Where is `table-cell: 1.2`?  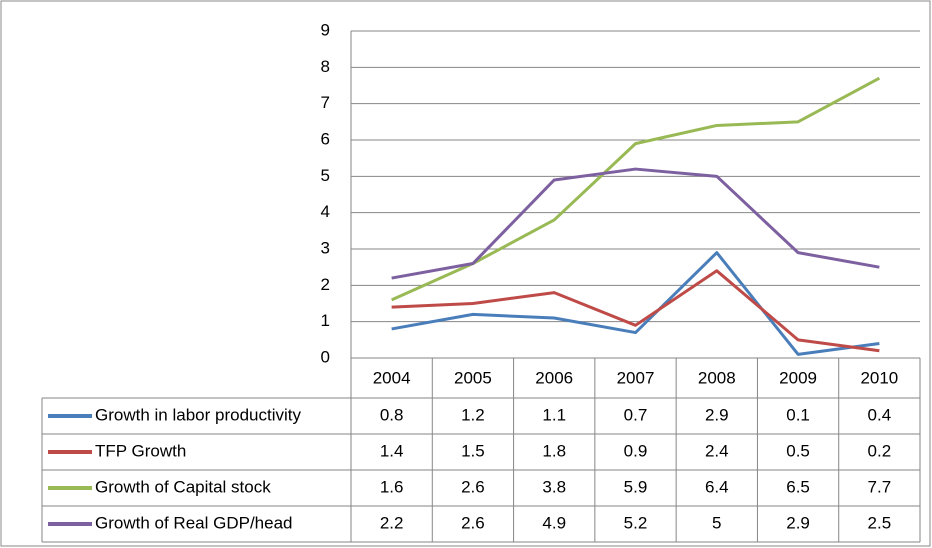 table-cell: 1.2 is located at coordinates (473, 414).